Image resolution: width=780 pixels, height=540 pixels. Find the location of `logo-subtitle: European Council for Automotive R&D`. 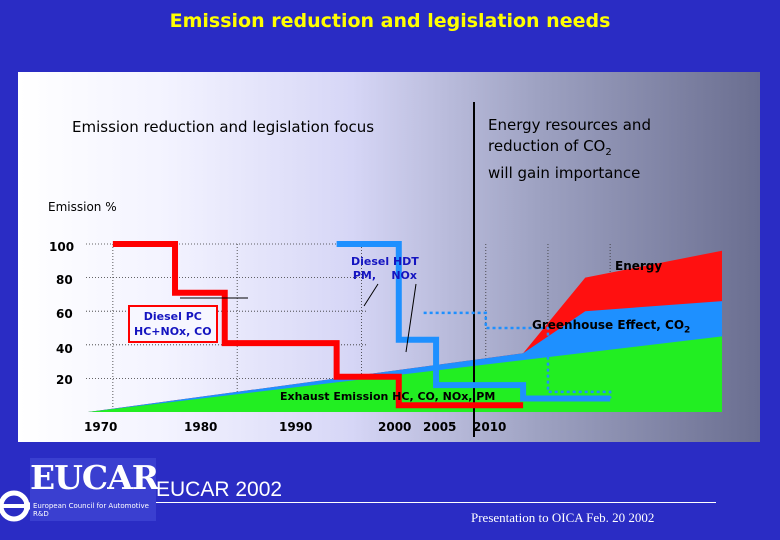

logo-subtitle: European Council for Automotive R&D is located at coordinates (91, 510).